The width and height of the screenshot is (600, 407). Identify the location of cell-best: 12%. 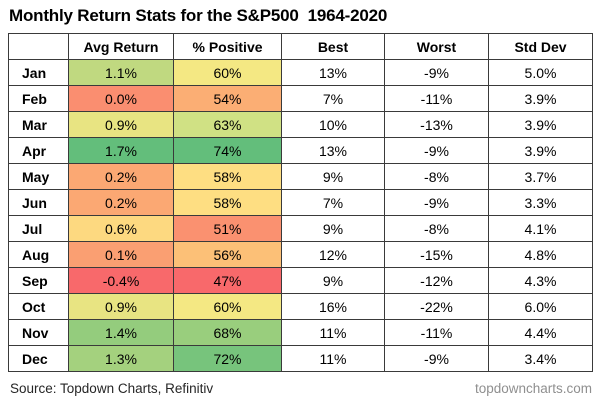
(333, 254).